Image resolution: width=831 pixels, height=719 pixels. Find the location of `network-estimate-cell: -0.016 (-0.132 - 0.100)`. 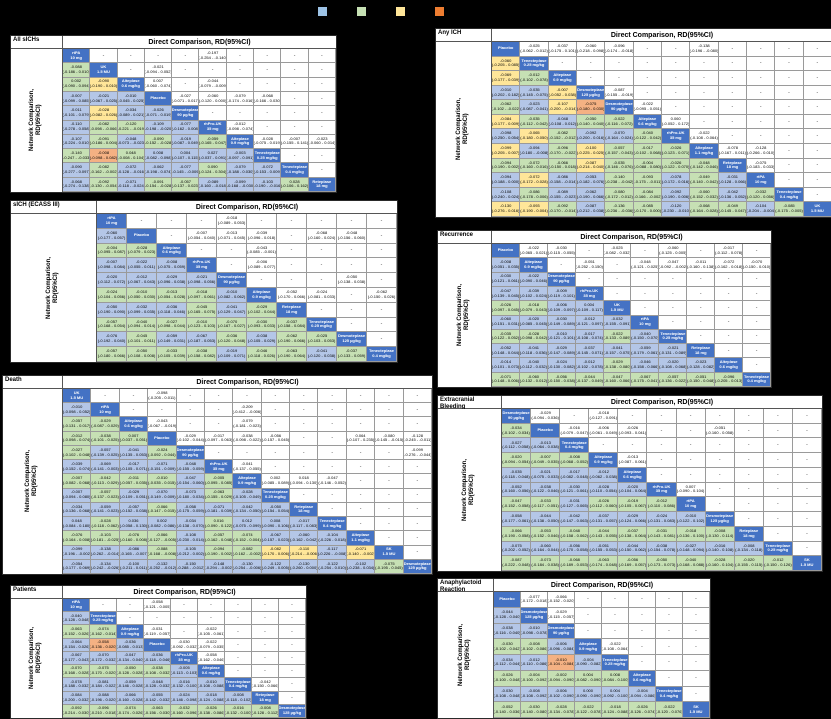

network-estimate-cell: -0.016 (-0.132 - 0.100) is located at coordinates (238, 711).